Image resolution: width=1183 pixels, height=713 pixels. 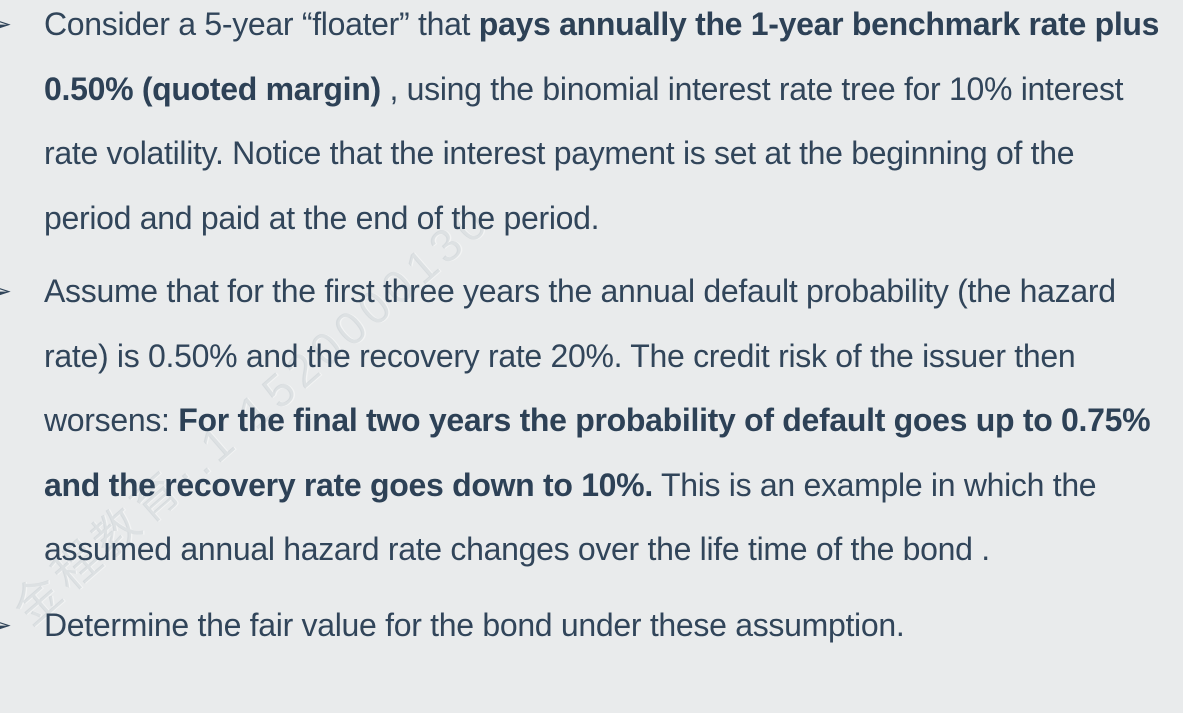 I want to click on bullet-text-segment: Consider a 5-year “floater” that, so click(x=261, y=24).